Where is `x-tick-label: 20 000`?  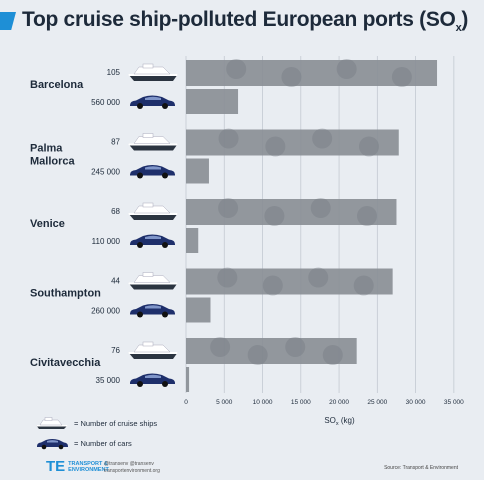
x-tick-label: 20 000 is located at coordinates (339, 402).